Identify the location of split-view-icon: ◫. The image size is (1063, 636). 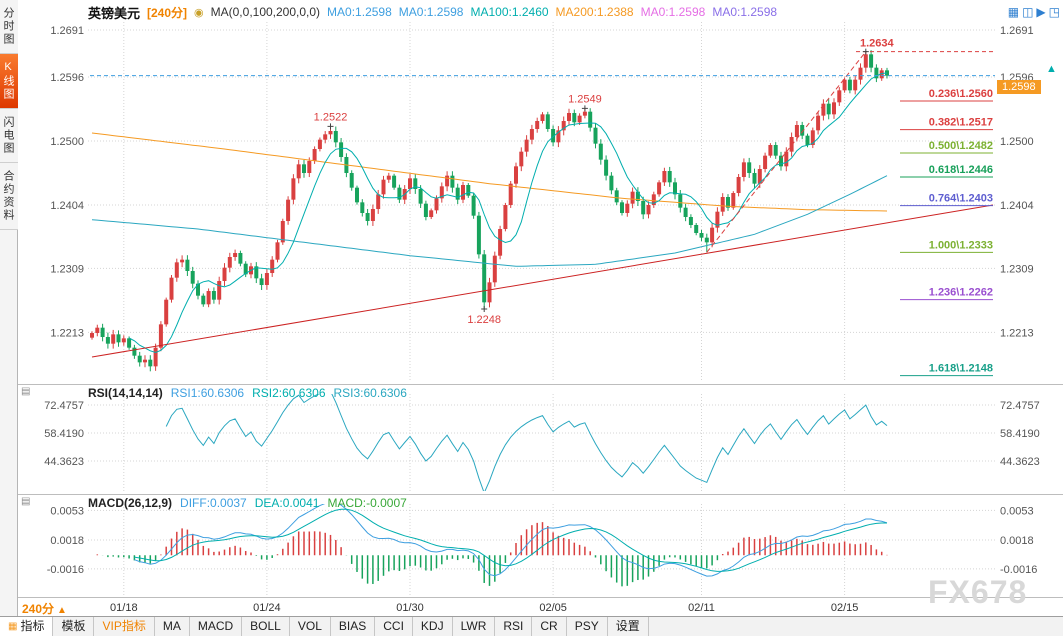
(1028, 12).